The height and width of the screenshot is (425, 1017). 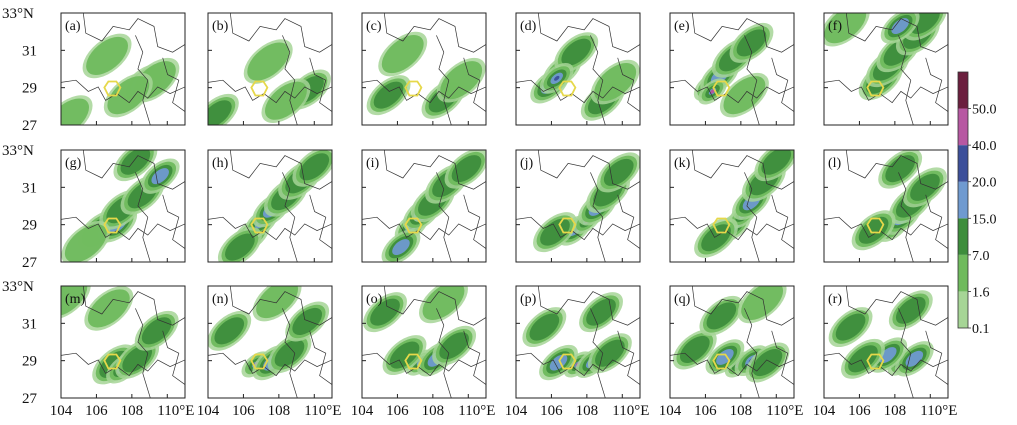 What do you see at coordinates (835, 163) in the screenshot?
I see `panel-label: (l)` at bounding box center [835, 163].